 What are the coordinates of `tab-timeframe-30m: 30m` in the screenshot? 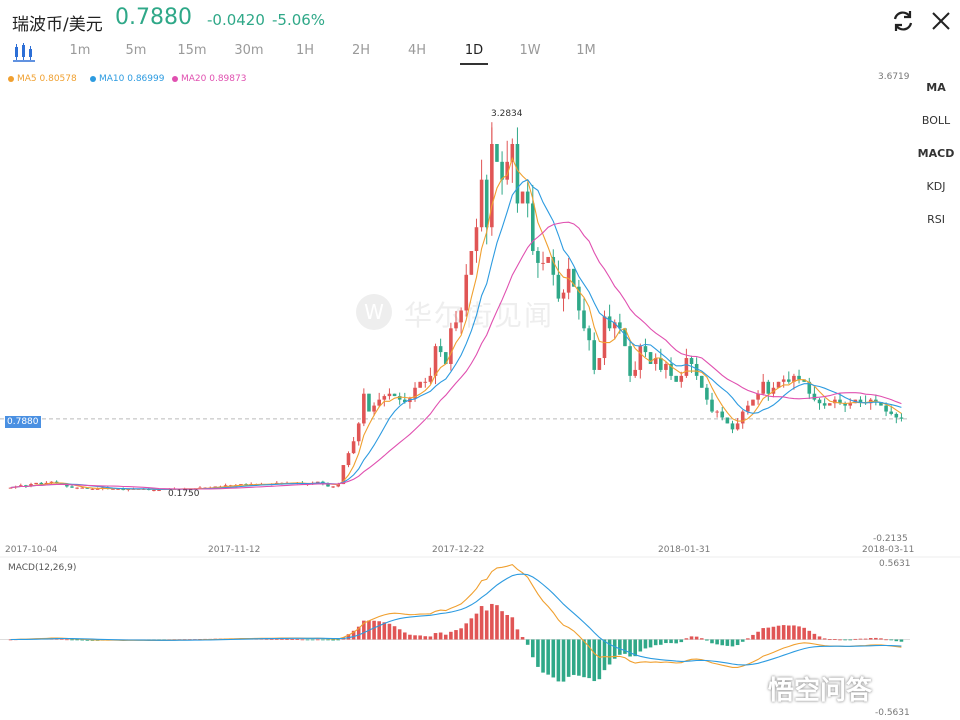 It's located at (249, 50).